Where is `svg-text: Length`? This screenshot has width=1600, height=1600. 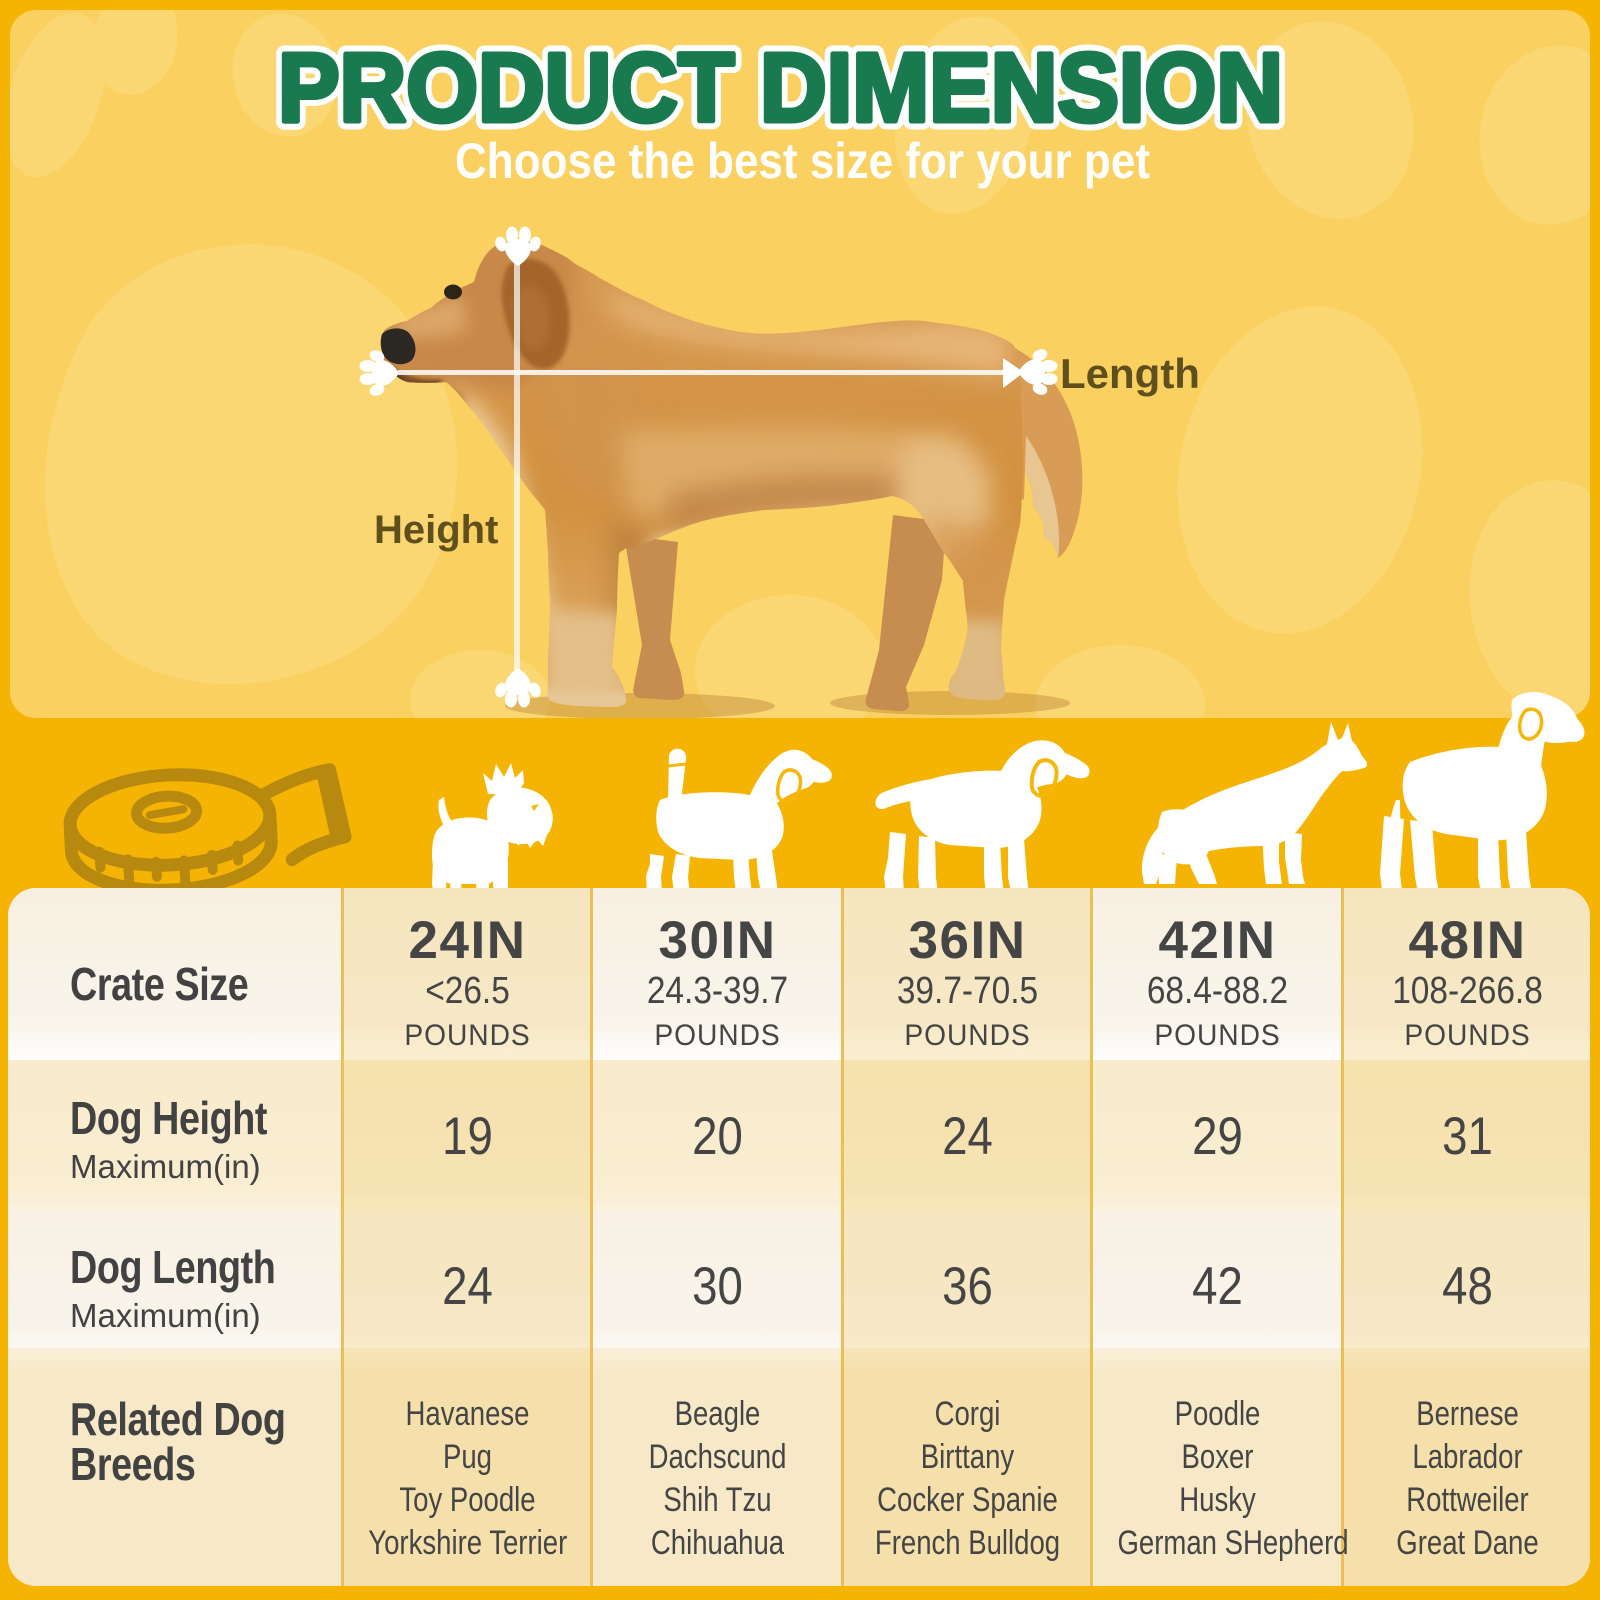 svg-text: Length is located at coordinates (1130, 373).